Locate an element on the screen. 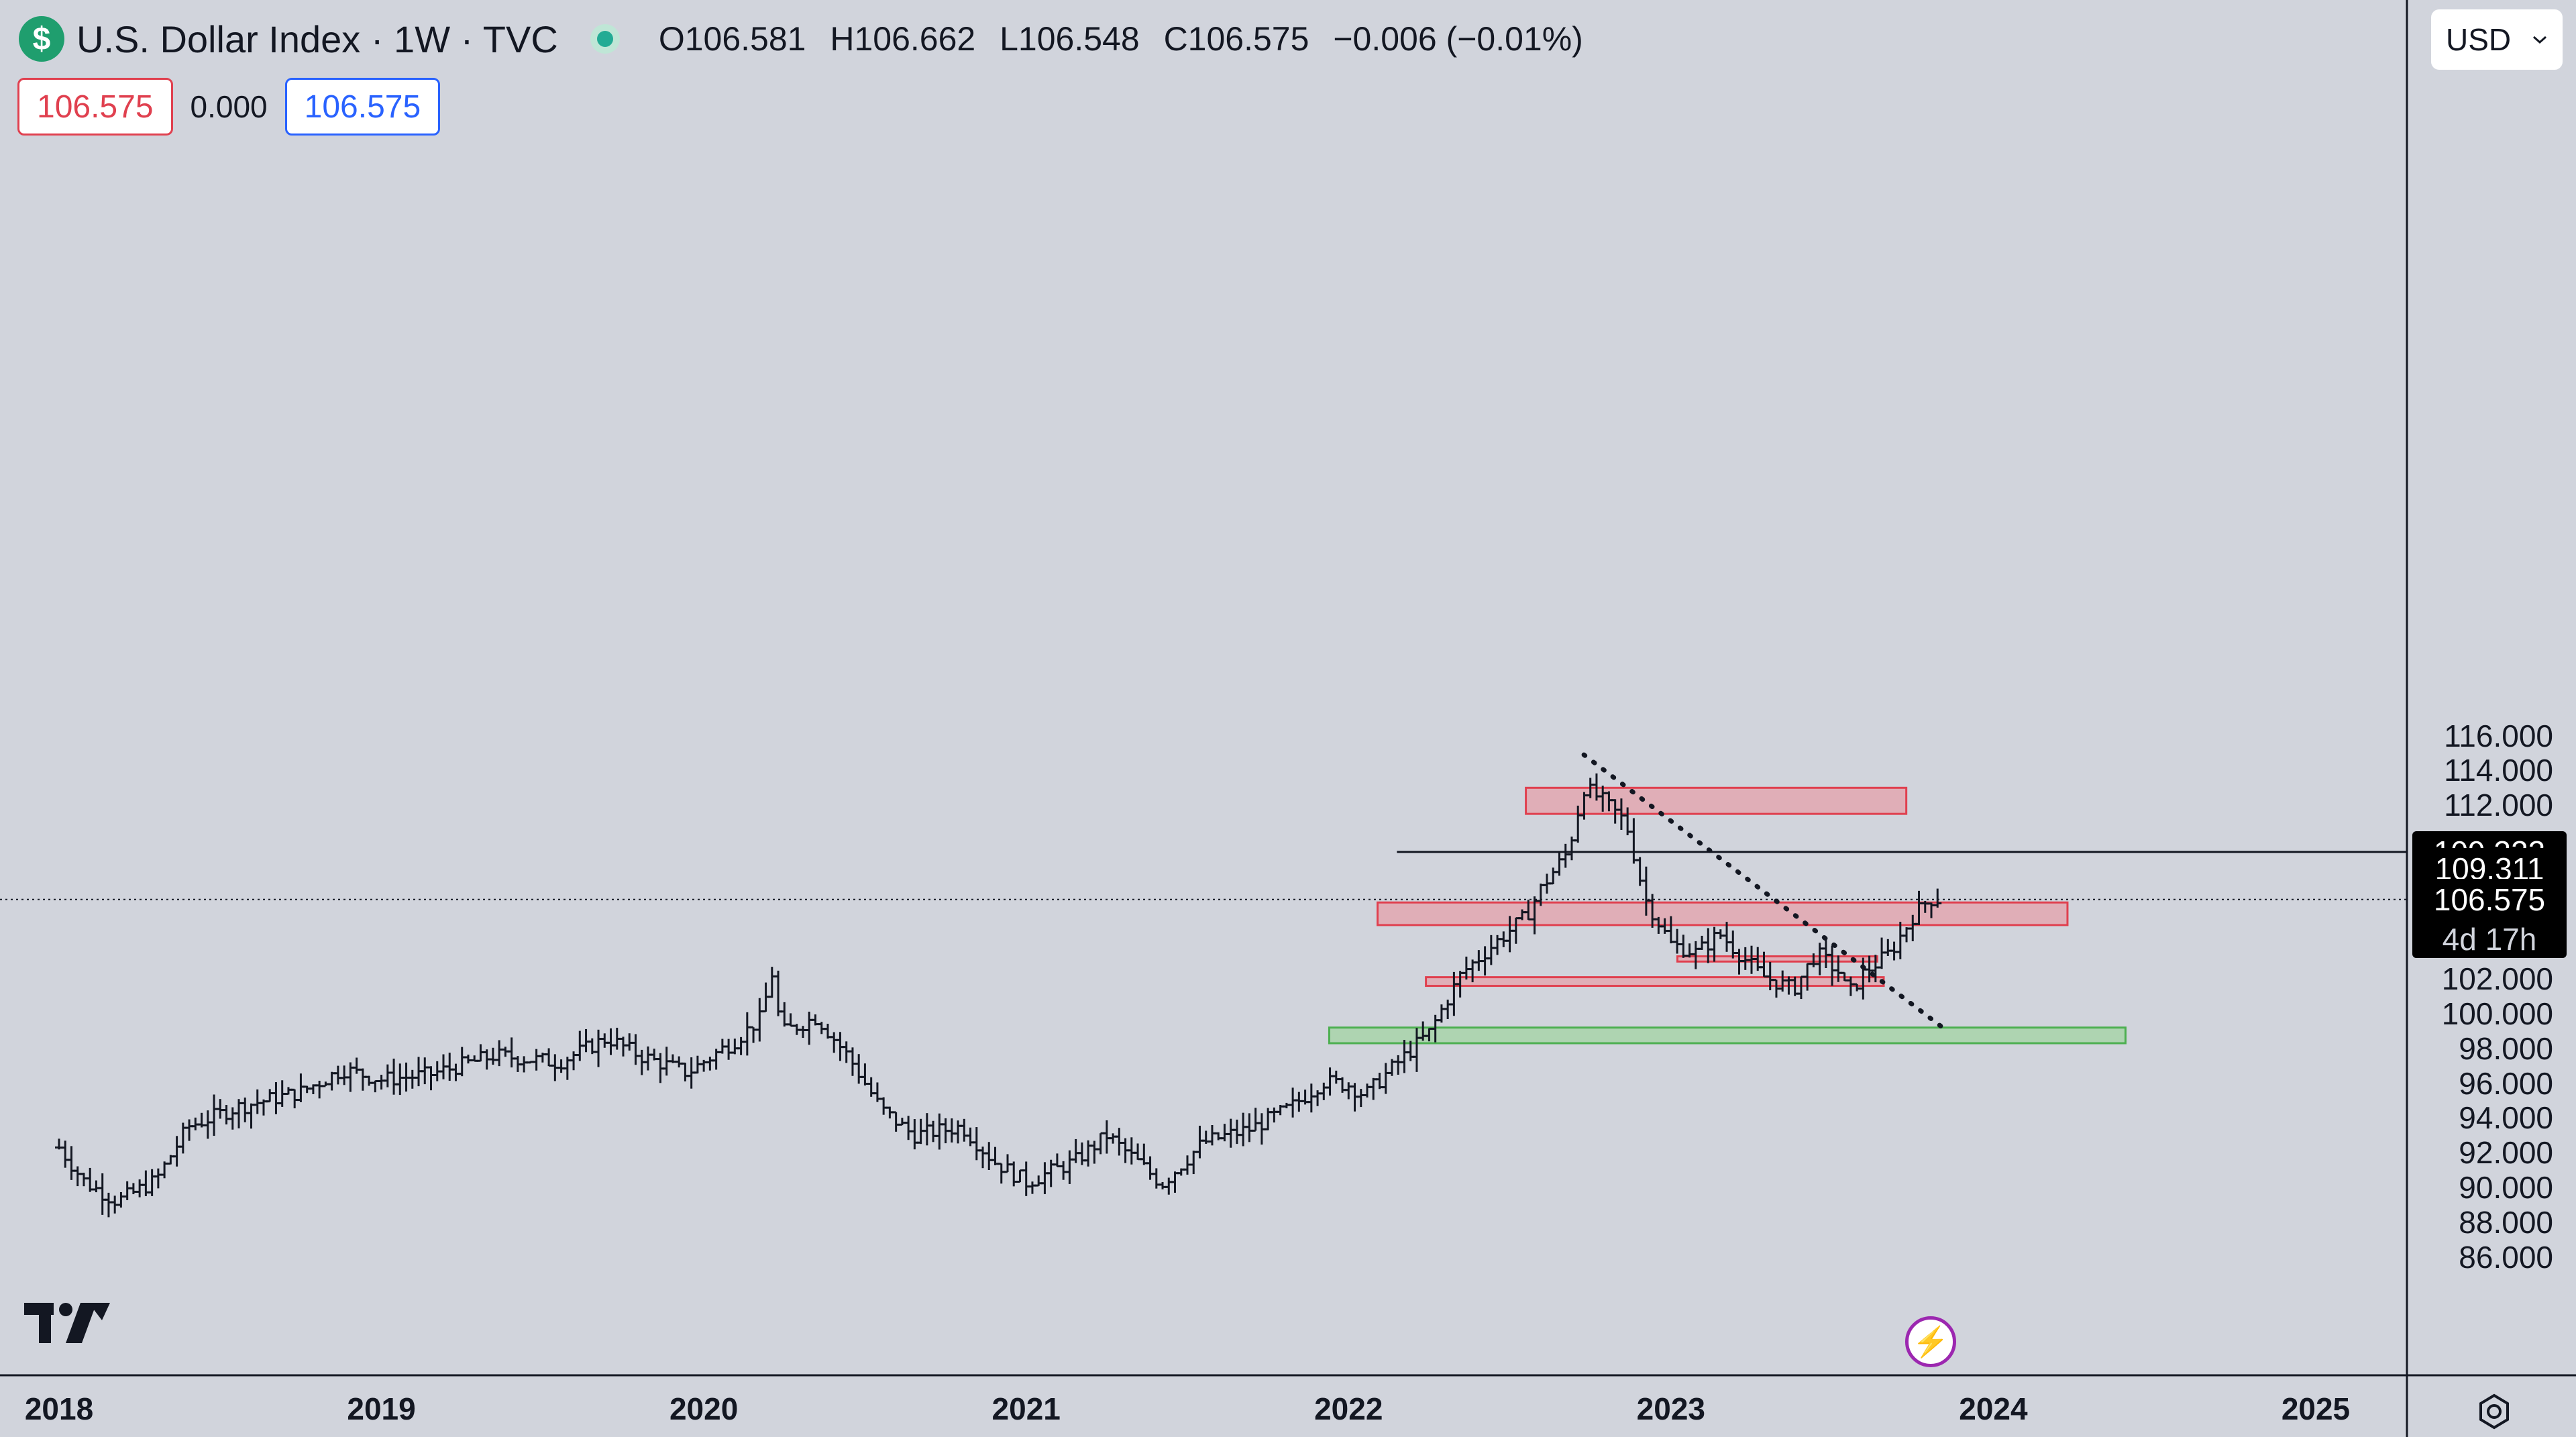  time-tick-label: 2023 is located at coordinates (1671, 1408).